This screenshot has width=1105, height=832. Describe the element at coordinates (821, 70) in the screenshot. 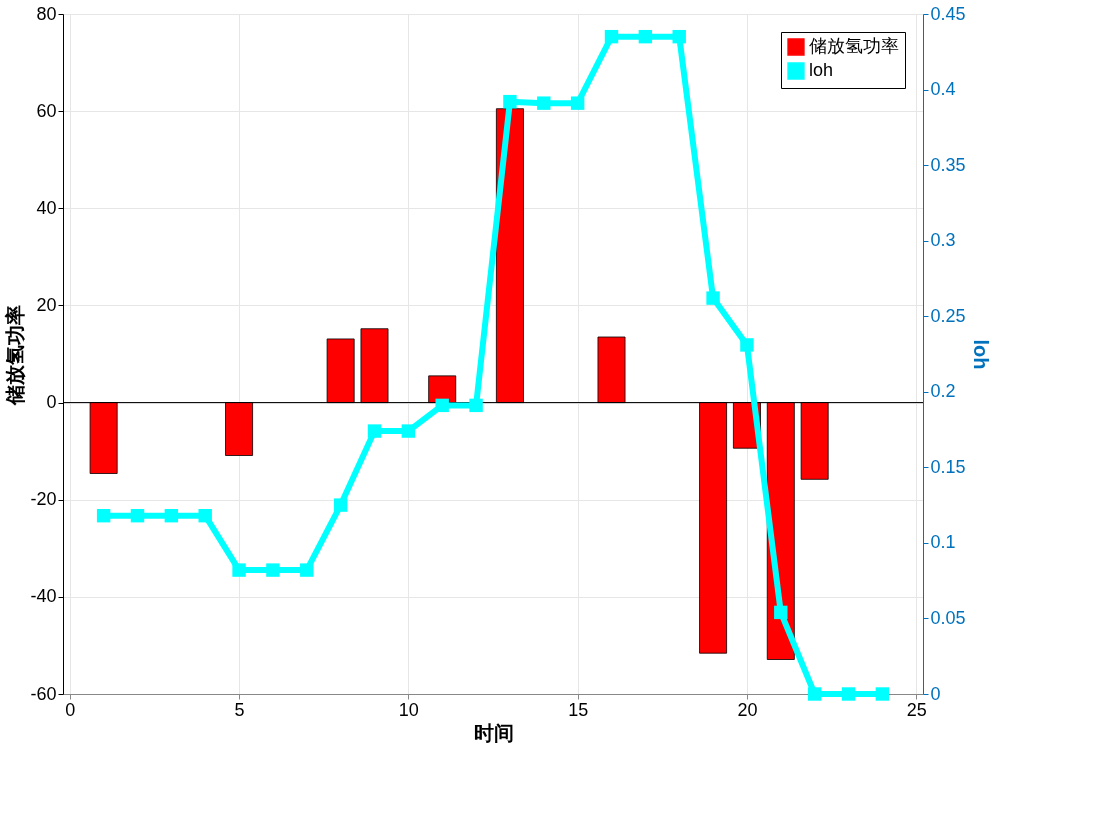

I see `legend-label: loh` at that location.